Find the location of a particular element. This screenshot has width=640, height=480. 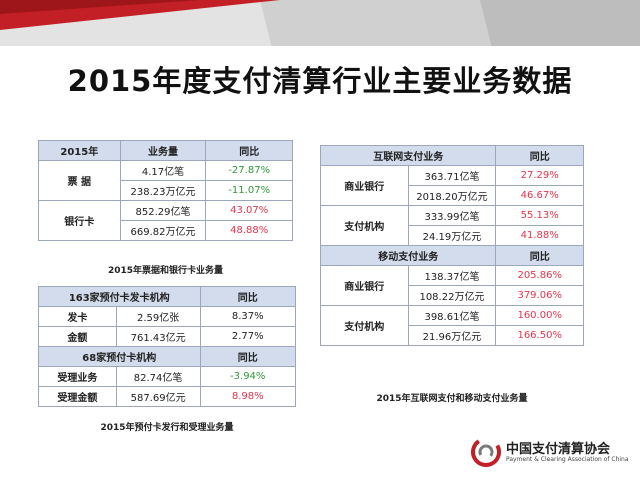

row-yoy: 160.00% is located at coordinates (539, 315).